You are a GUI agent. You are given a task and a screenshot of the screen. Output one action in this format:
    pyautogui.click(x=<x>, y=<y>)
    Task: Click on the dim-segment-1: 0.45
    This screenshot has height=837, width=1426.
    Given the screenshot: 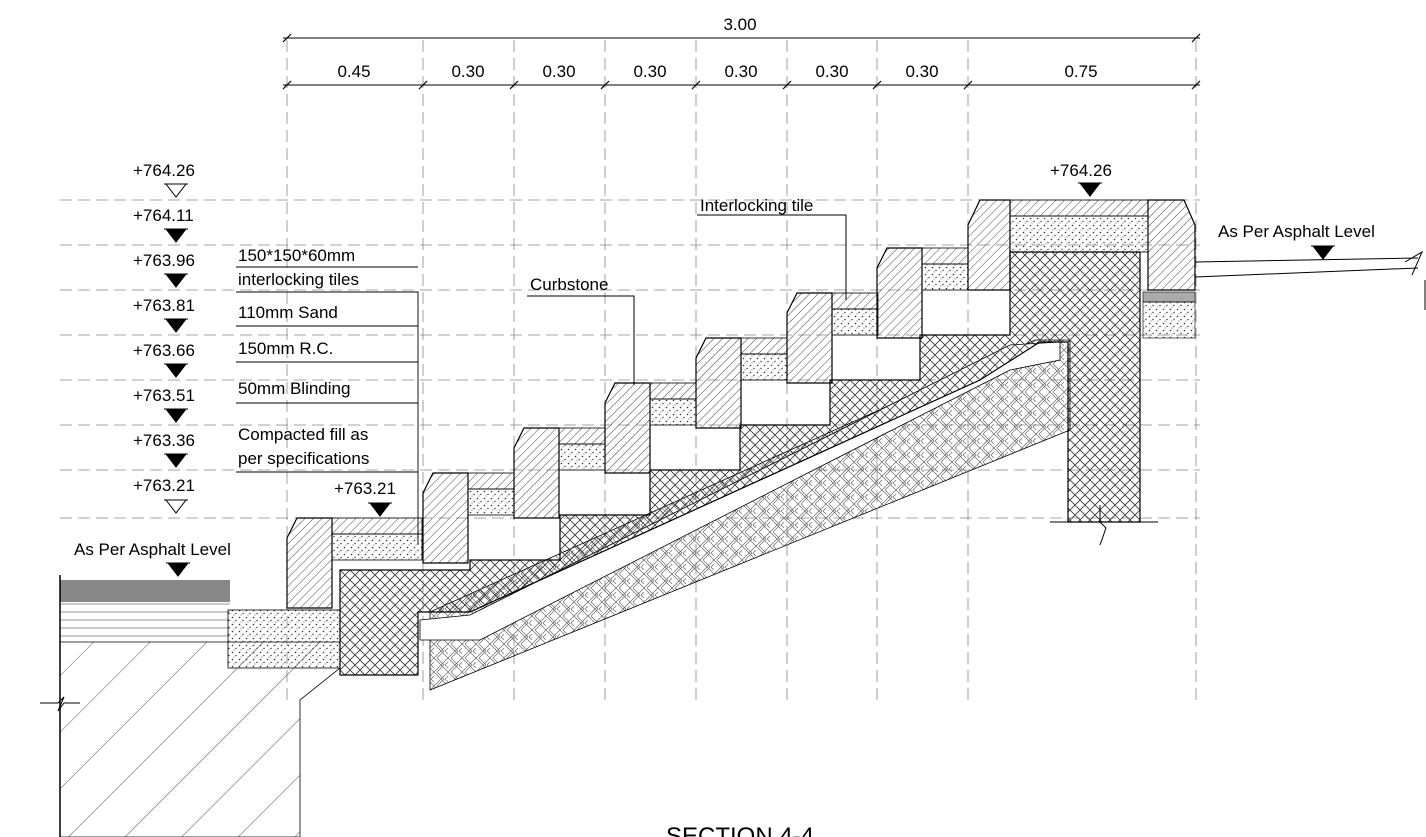 What is the action you would take?
    pyautogui.click(x=353, y=71)
    